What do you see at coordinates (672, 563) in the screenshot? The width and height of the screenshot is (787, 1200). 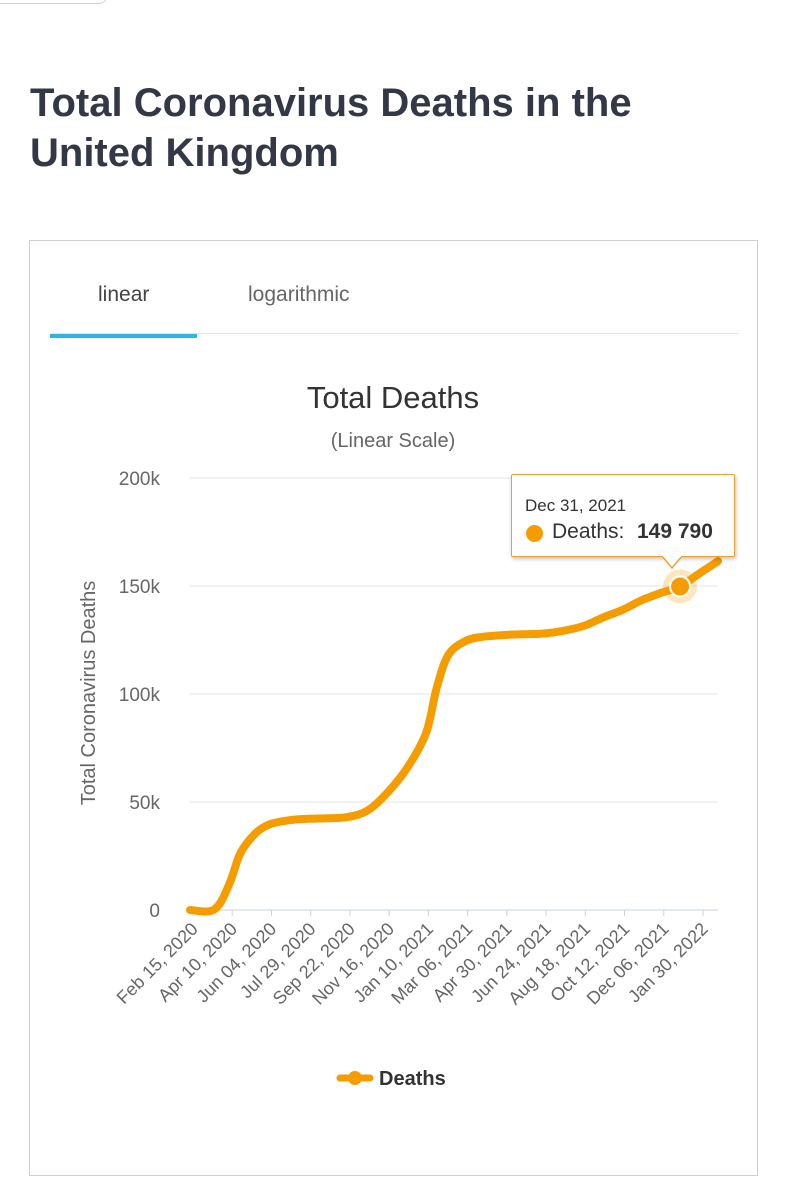 I see `tooltip-pointer` at bounding box center [672, 563].